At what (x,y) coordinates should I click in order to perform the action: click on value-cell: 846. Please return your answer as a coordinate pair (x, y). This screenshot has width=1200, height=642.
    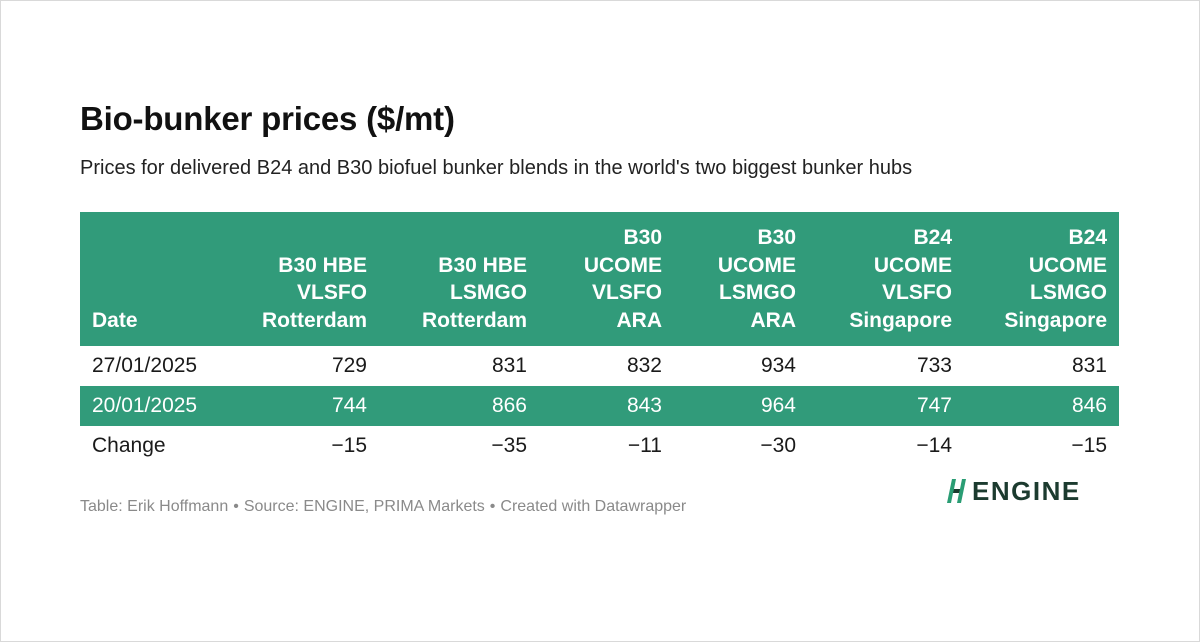
    Looking at the image, I should click on (1041, 406).